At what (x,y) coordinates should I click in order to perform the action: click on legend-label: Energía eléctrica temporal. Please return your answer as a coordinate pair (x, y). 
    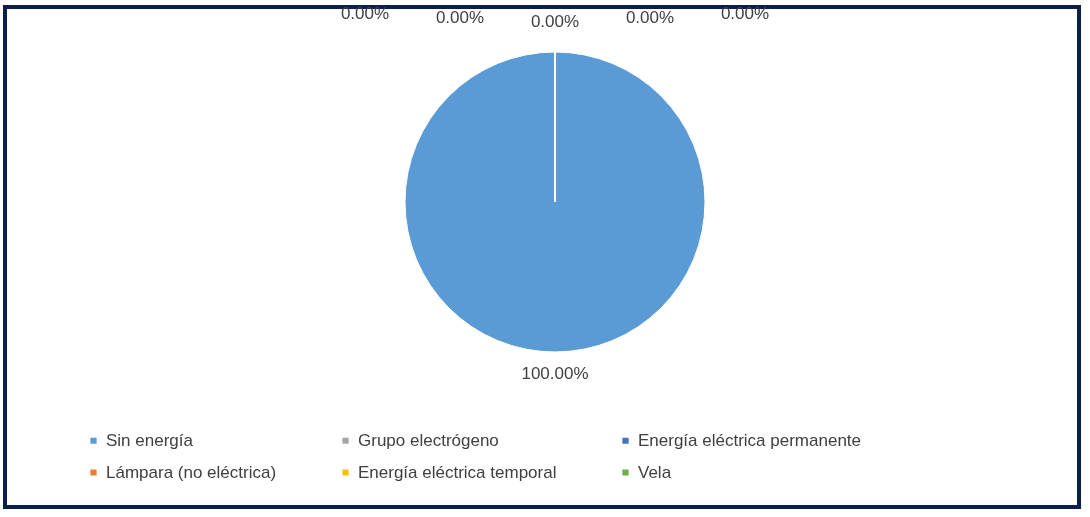
    Looking at the image, I should click on (457, 472).